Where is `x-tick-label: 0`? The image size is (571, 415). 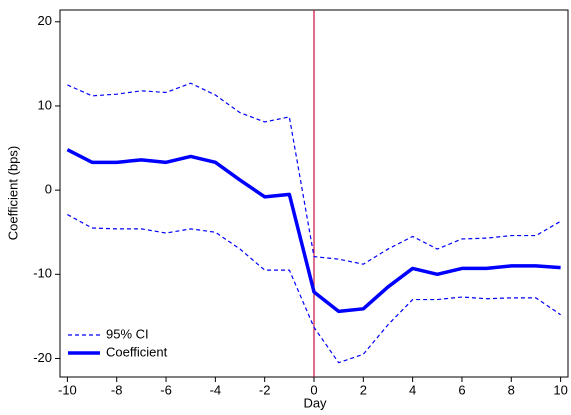
x-tick-label: 0 is located at coordinates (313, 389).